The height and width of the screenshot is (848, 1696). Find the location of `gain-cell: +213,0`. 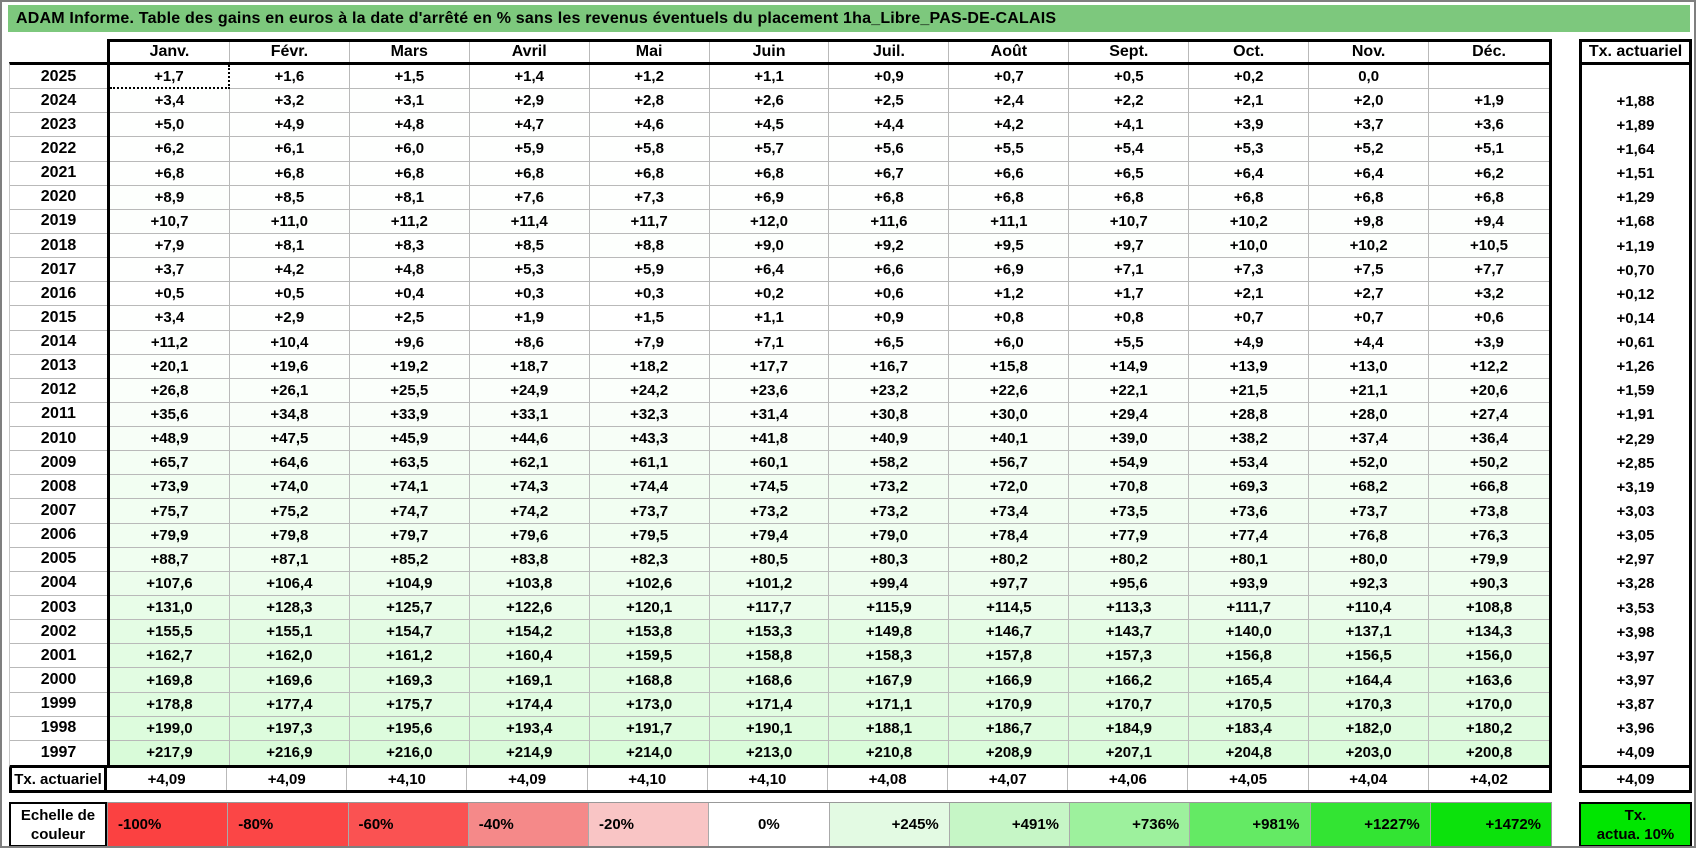

gain-cell: +213,0 is located at coordinates (769, 752).